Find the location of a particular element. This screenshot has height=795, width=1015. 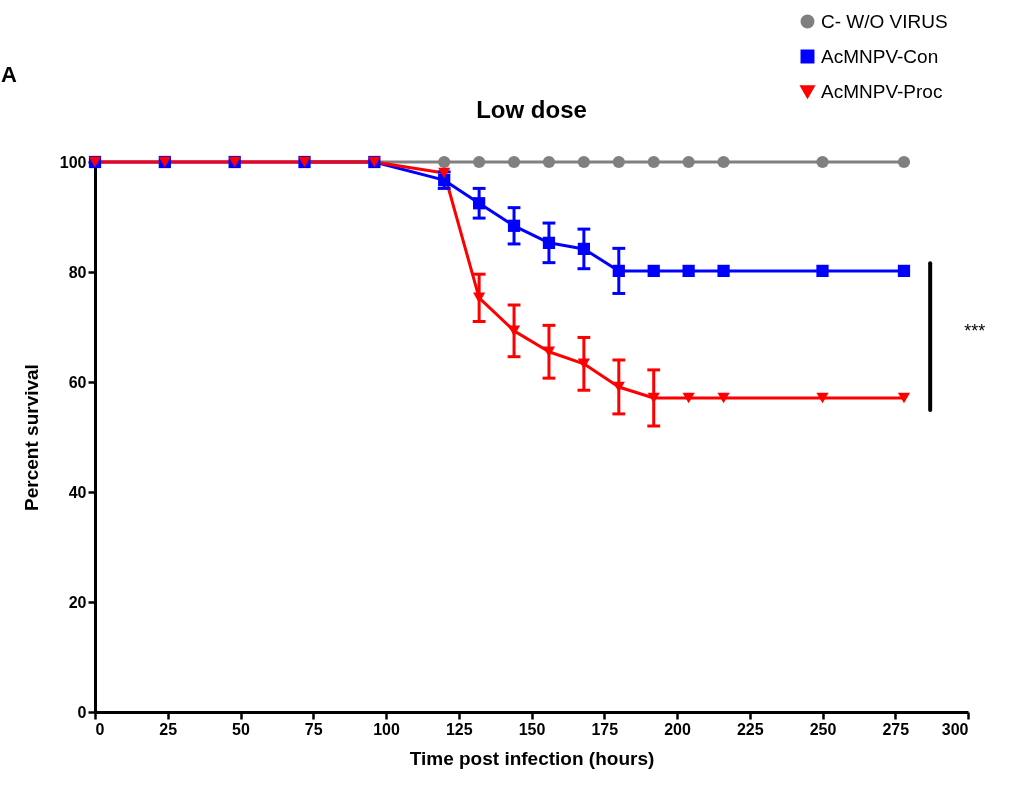

x-tick-label: 125 is located at coordinates (459, 729).